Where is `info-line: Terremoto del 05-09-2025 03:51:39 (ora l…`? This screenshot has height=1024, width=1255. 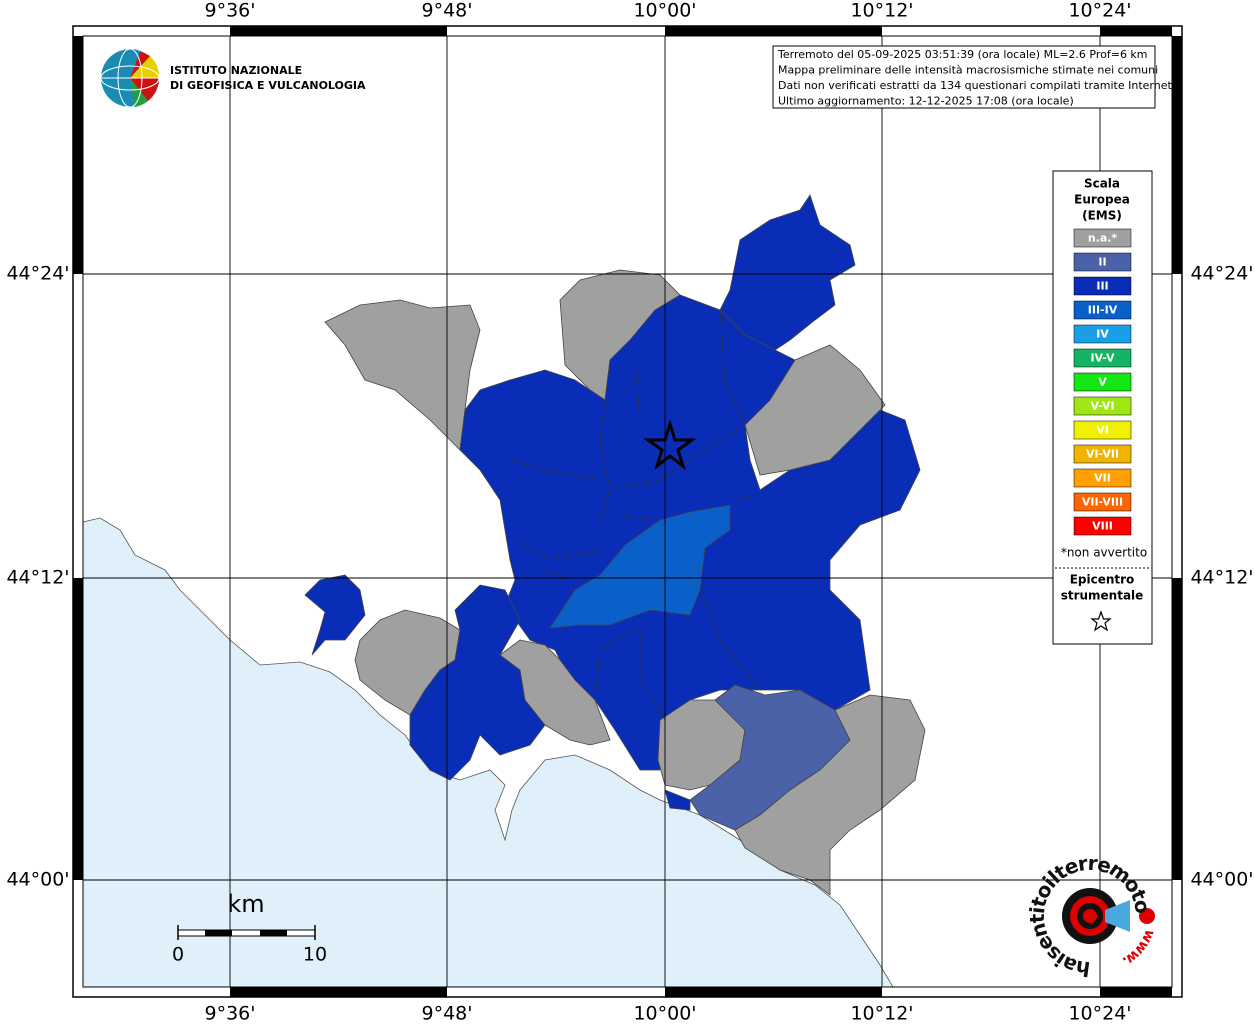
info-line: Terremoto del 05-09-2025 03:51:39 (ora l… is located at coordinates (962, 54).